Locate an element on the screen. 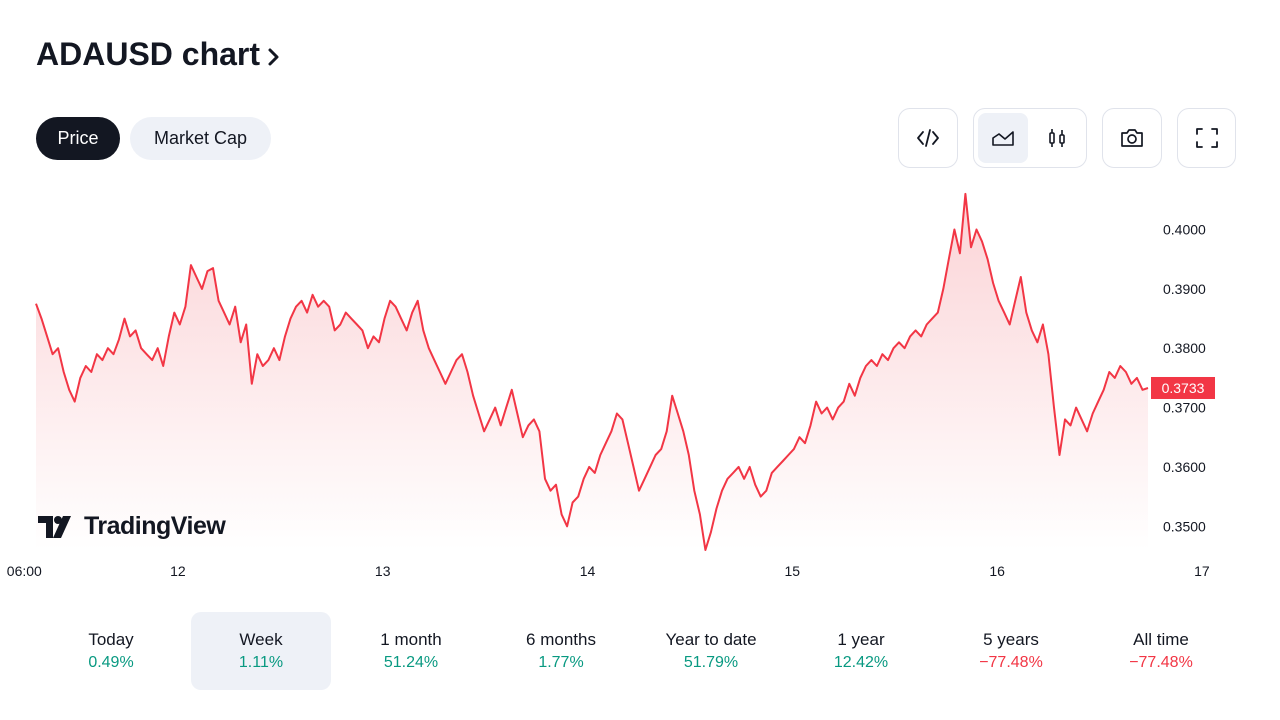  period-1-year: 1 year 12.42% is located at coordinates (861, 651).